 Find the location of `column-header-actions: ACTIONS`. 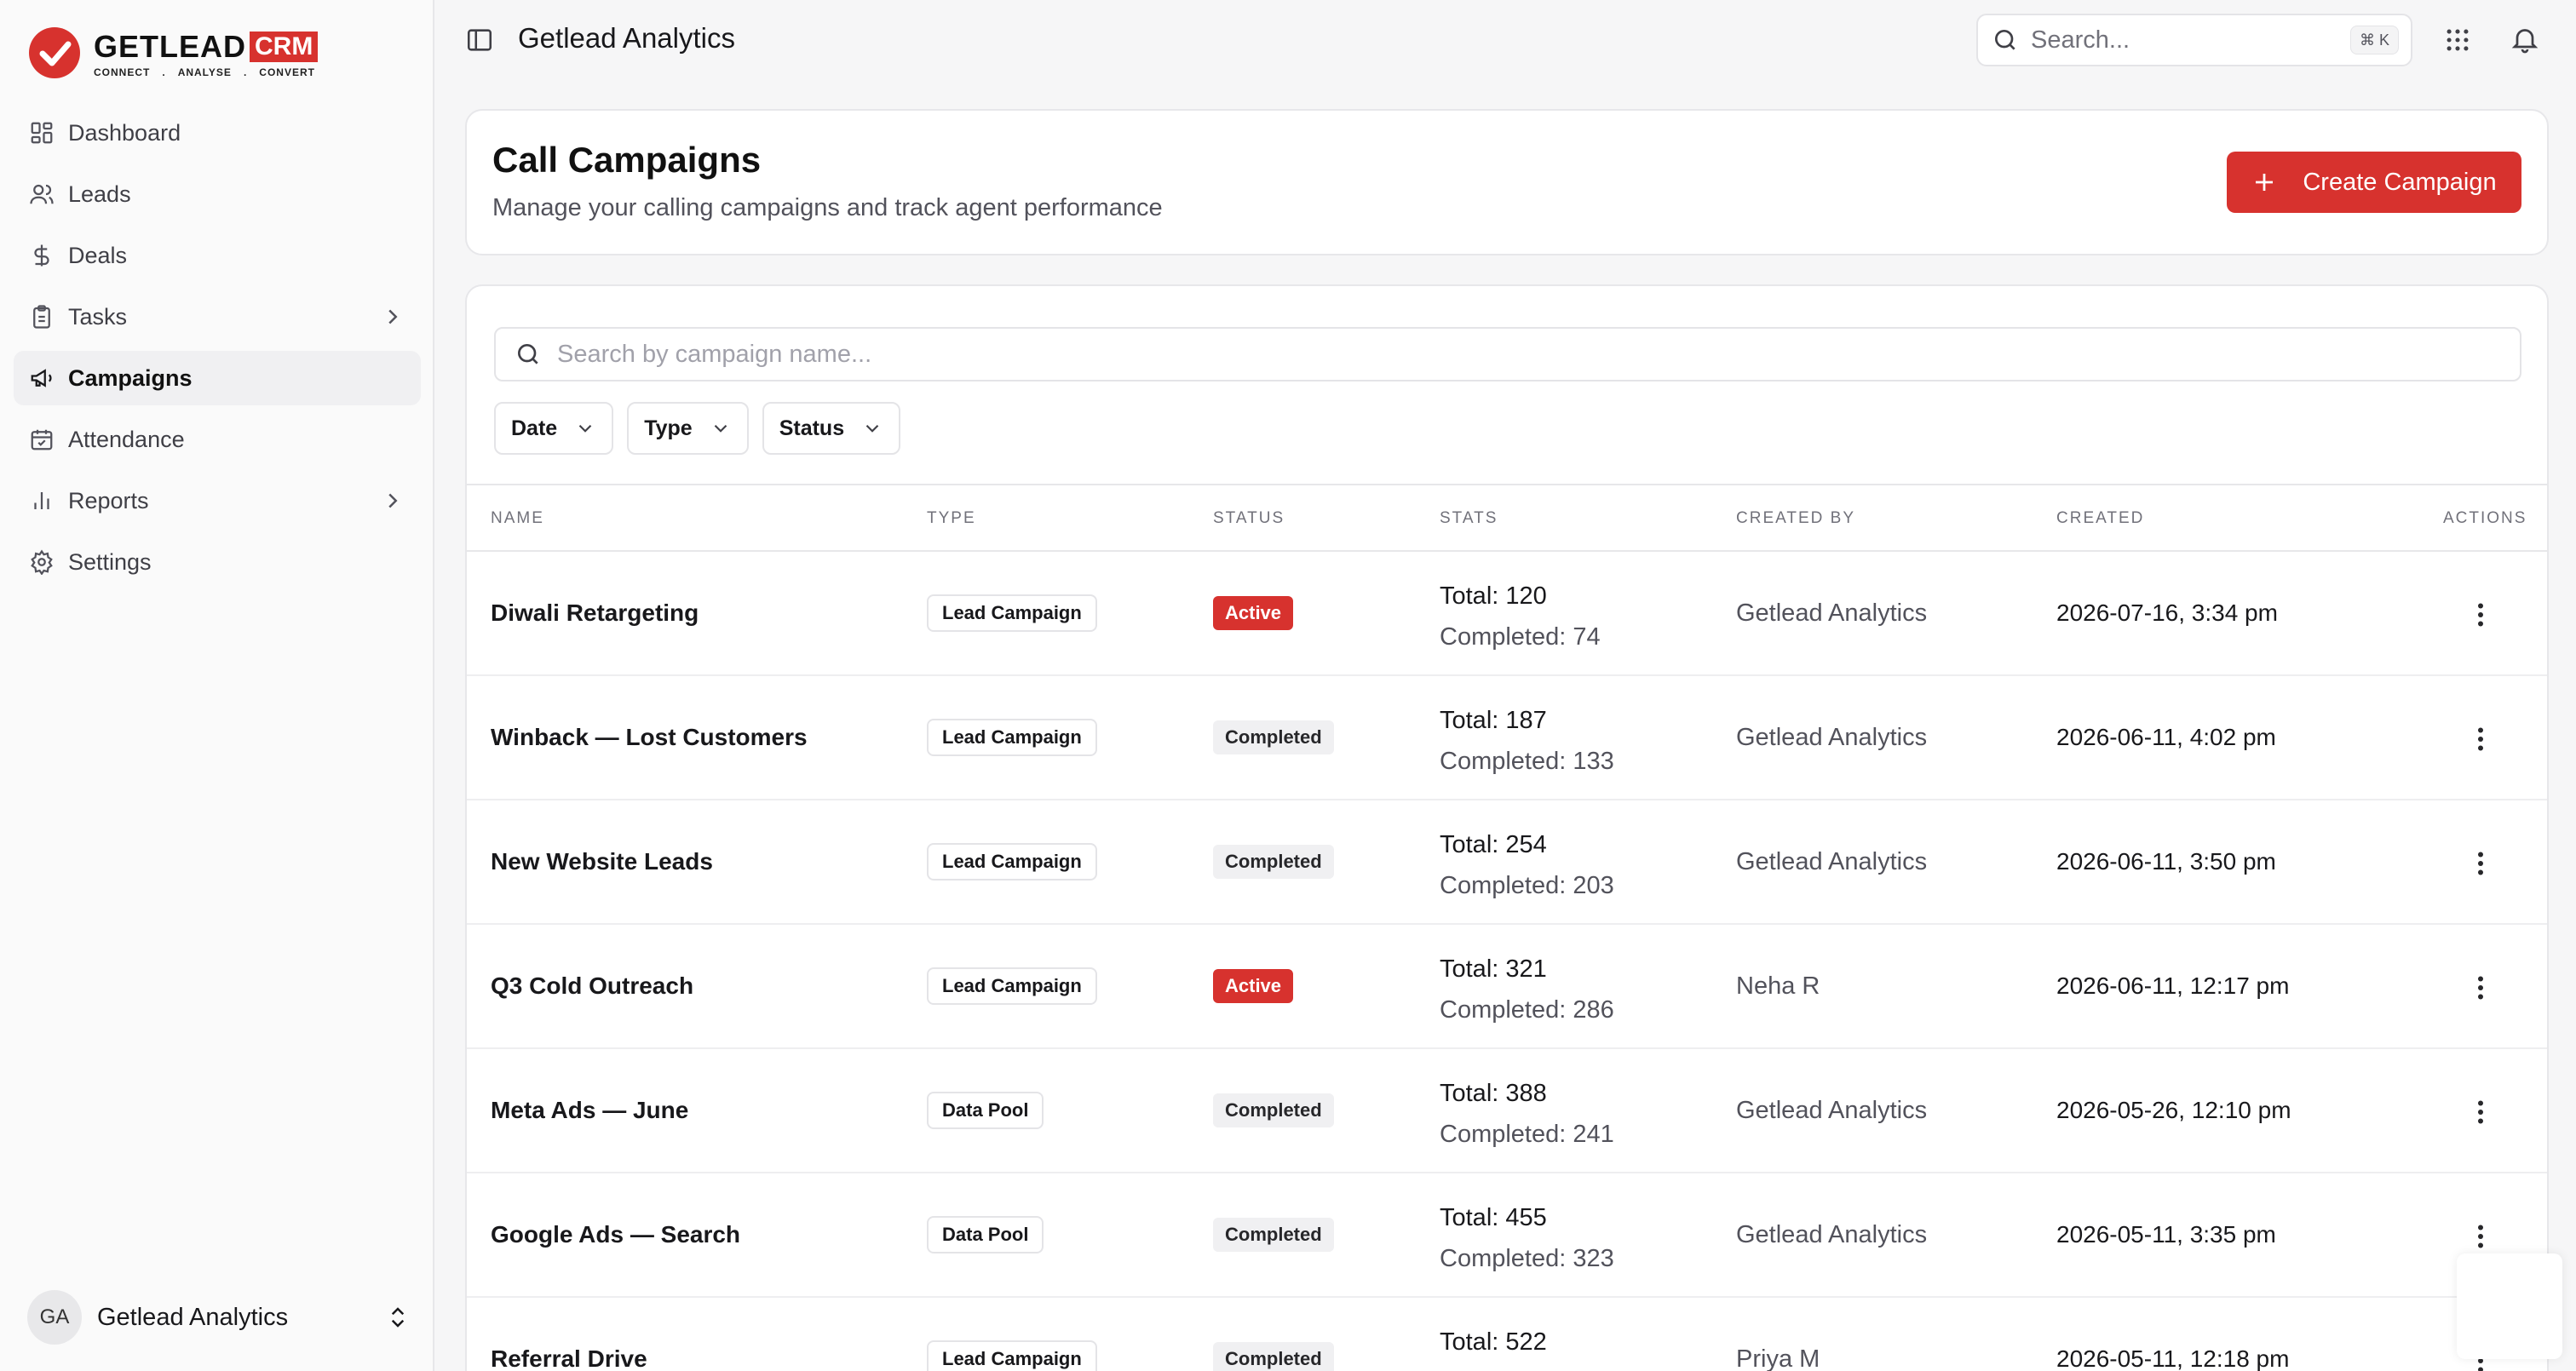

column-header-actions: ACTIONS is located at coordinates (2485, 518).